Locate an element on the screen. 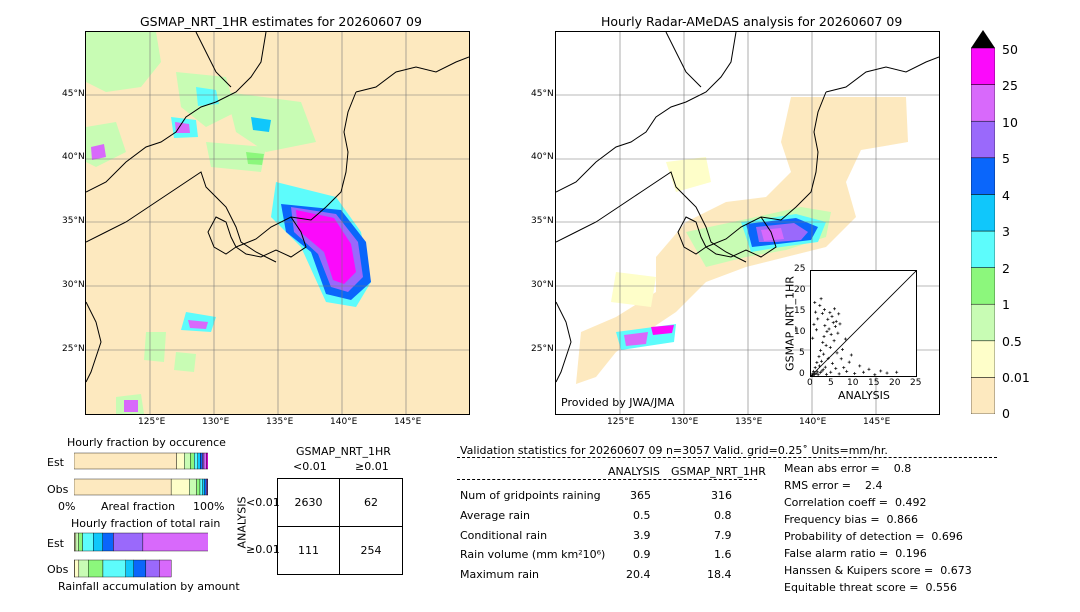 The height and width of the screenshot is (612, 1080). left-lat-label-4: 25°N is located at coordinates (73, 349).